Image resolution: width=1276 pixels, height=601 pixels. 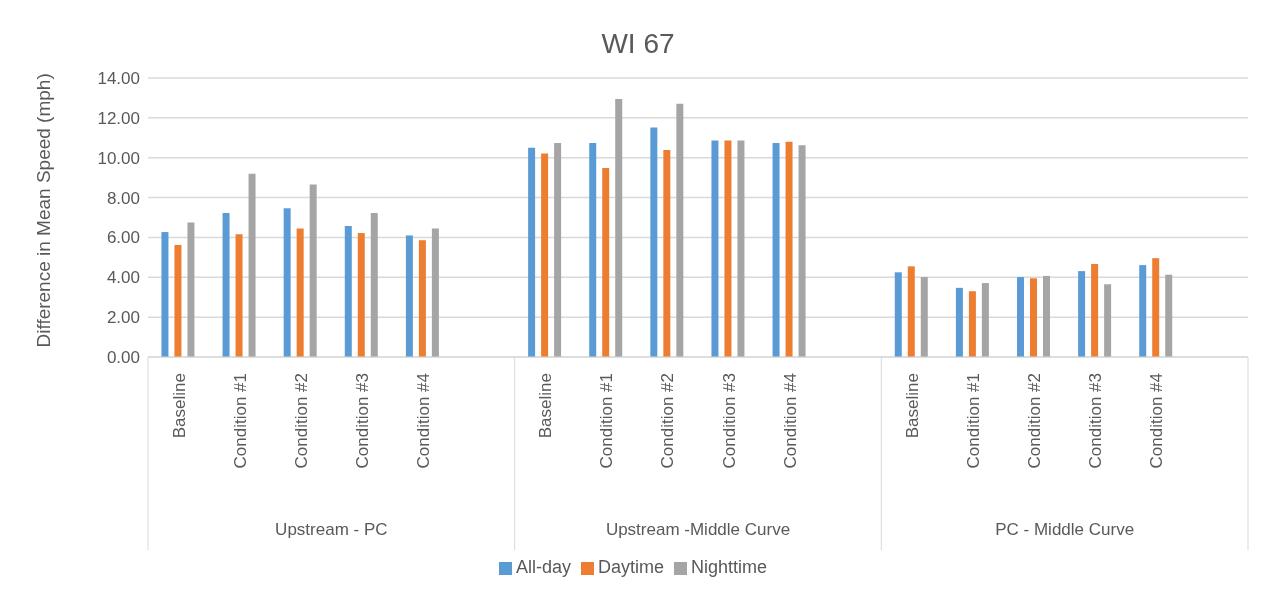 I want to click on y-axis-title: Difference in Mean Speed (mph), so click(x=43, y=210).